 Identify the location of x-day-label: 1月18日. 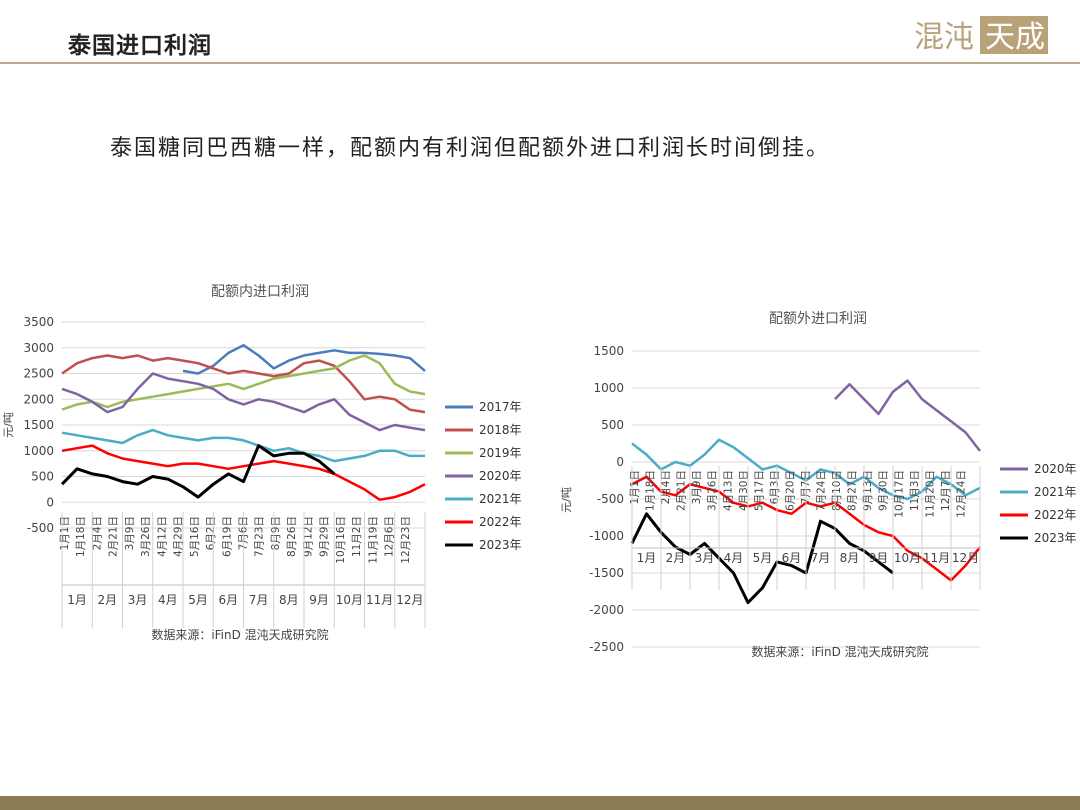
(651, 490).